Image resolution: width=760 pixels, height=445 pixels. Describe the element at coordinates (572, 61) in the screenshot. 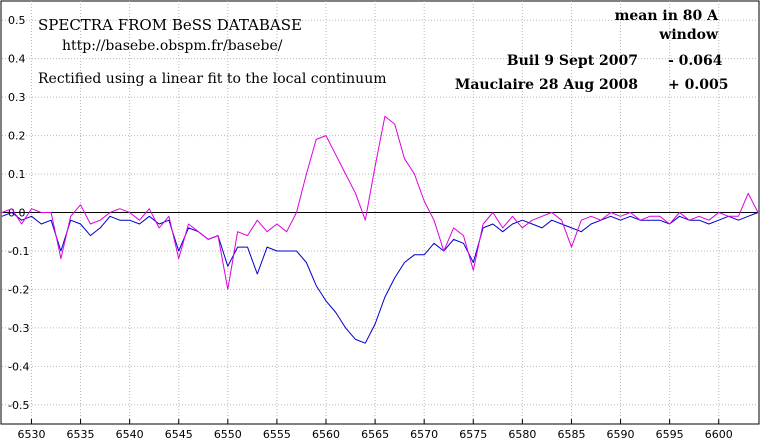

I see `legend-series-1-name: Buil 9 Sept 2007` at that location.